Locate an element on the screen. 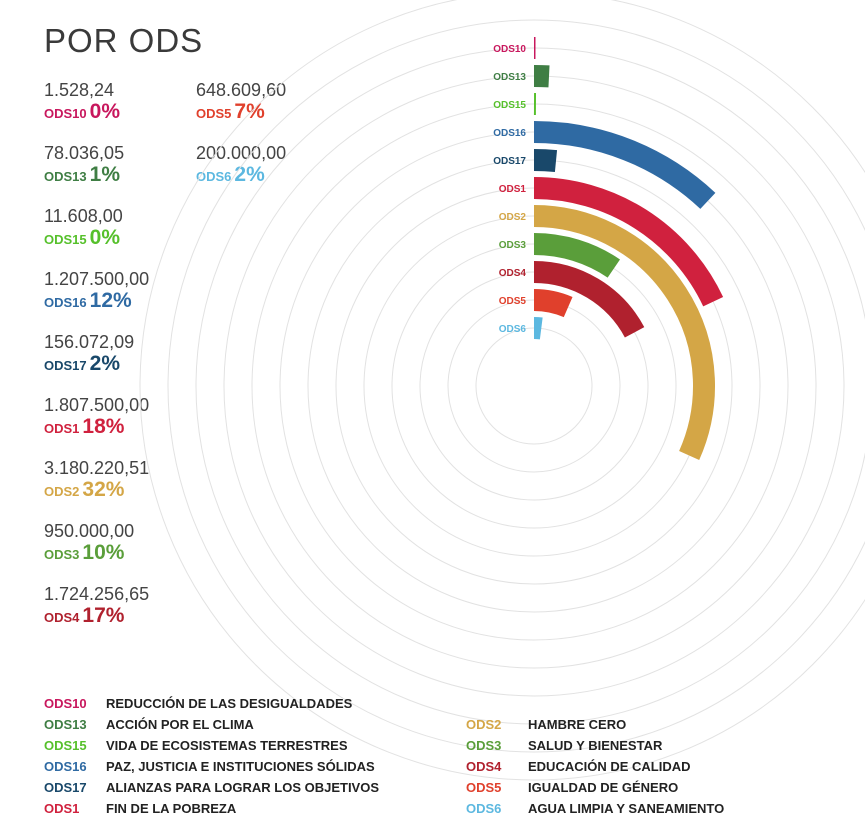  stat-amount: 1.528,24 is located at coordinates (79, 90).